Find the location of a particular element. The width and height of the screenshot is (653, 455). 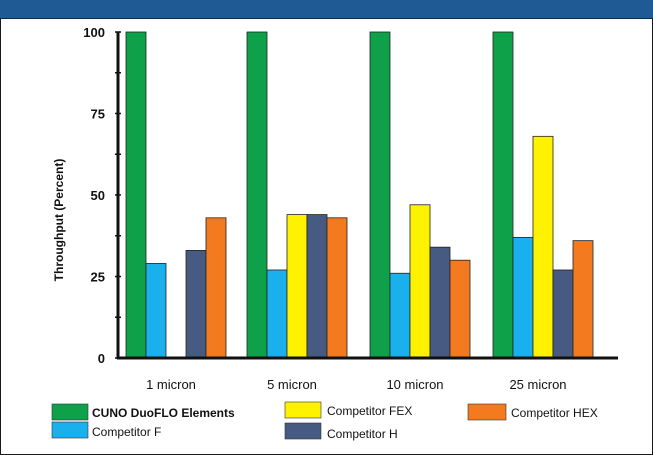

category-label-3: 10 micron is located at coordinates (414, 384).